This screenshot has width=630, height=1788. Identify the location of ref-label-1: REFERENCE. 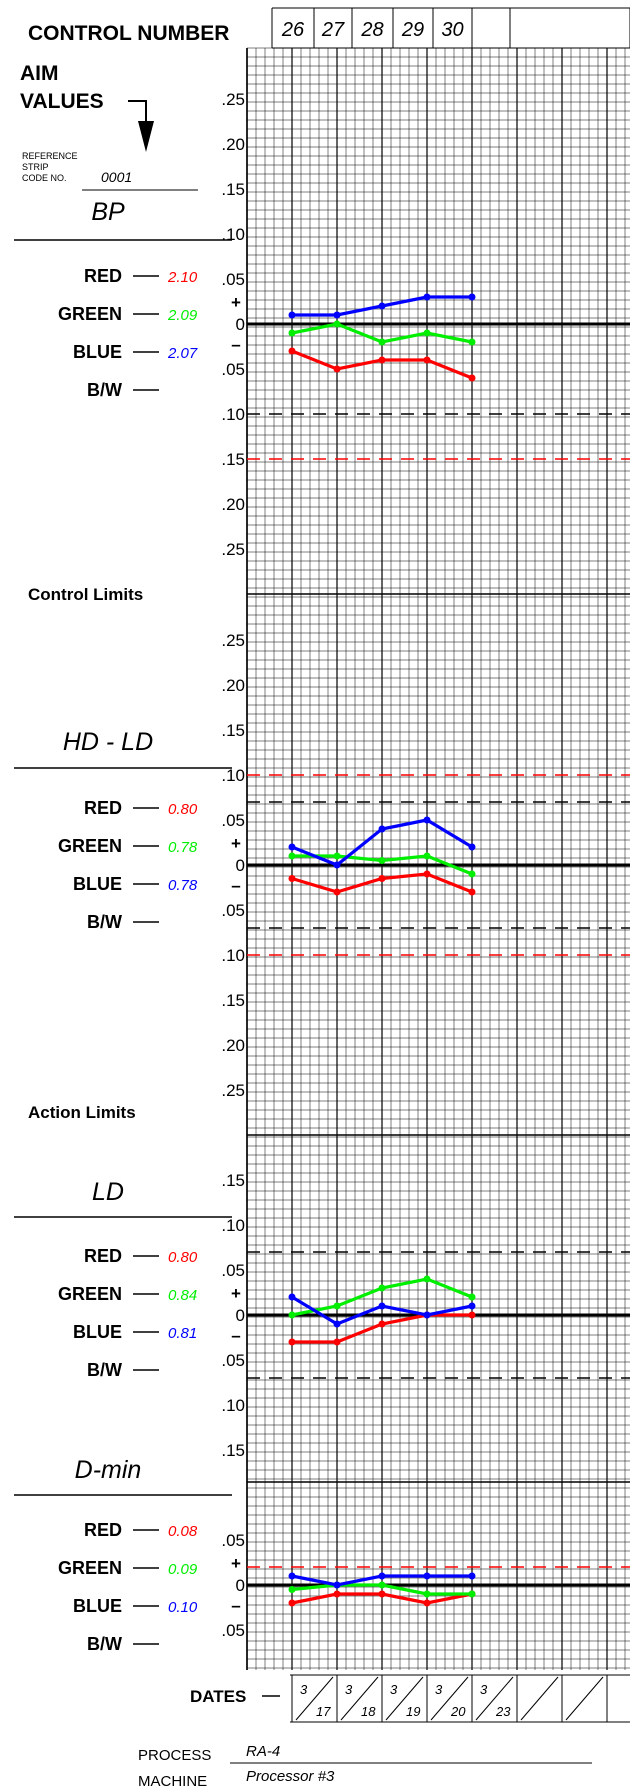
(50, 156).